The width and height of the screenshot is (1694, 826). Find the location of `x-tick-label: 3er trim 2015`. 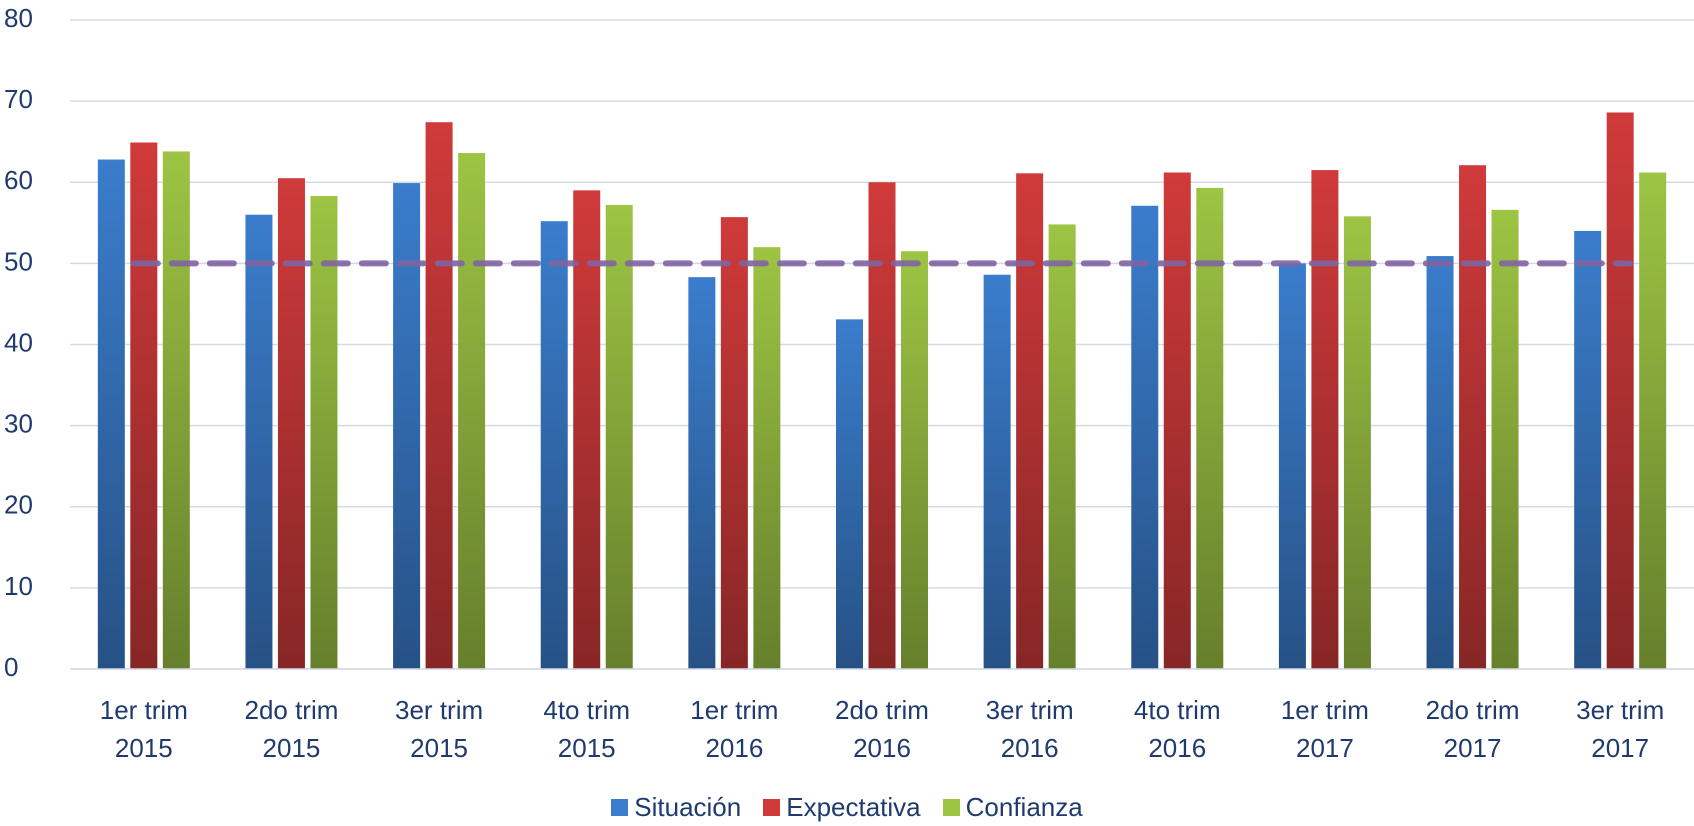

x-tick-label: 3er trim 2015 is located at coordinates (439, 729).